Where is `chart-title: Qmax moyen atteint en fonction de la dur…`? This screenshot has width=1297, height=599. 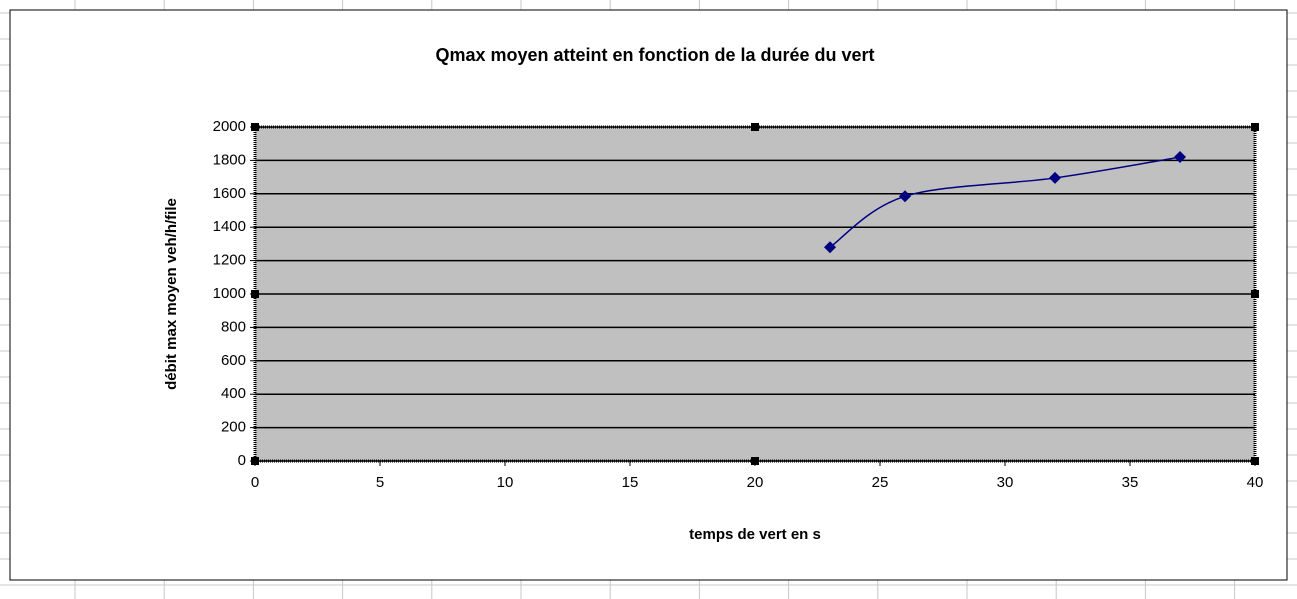 chart-title: Qmax moyen atteint en fonction de la dur… is located at coordinates (654, 55).